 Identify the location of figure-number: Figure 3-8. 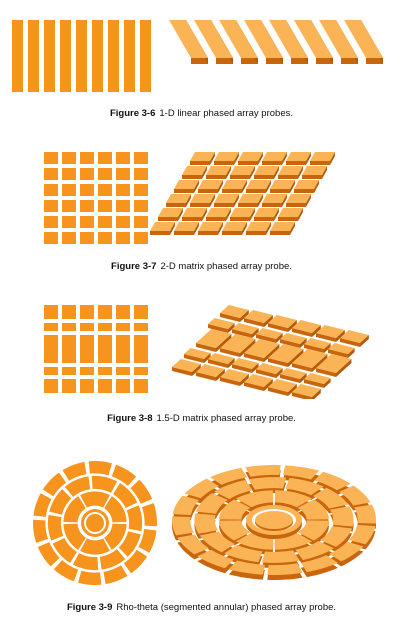
(130, 418).